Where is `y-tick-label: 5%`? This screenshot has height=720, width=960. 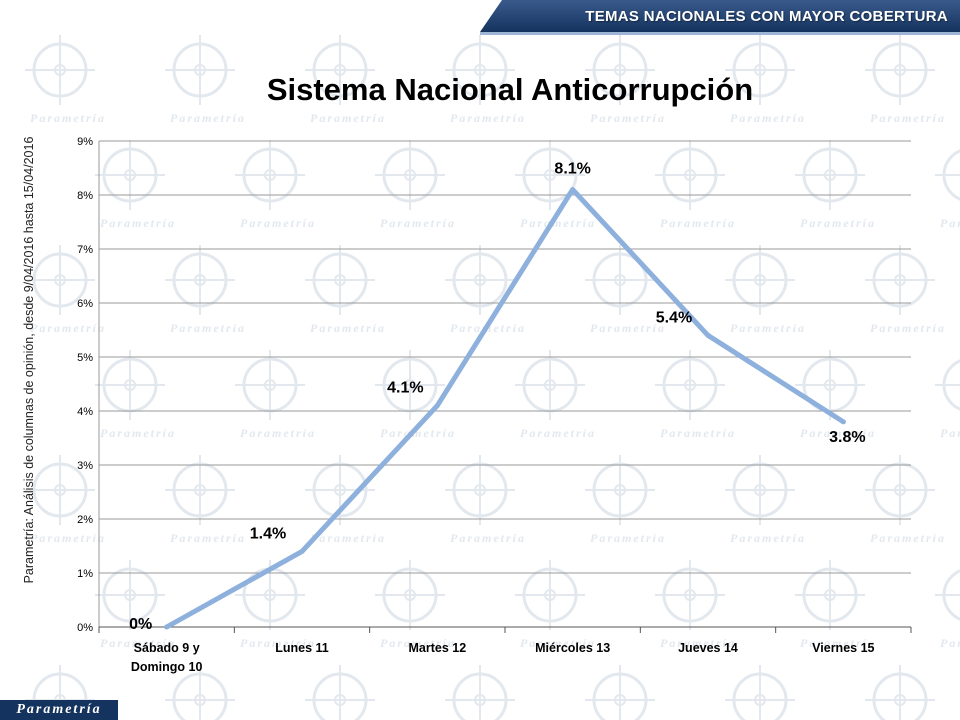 y-tick-label: 5% is located at coordinates (85, 358).